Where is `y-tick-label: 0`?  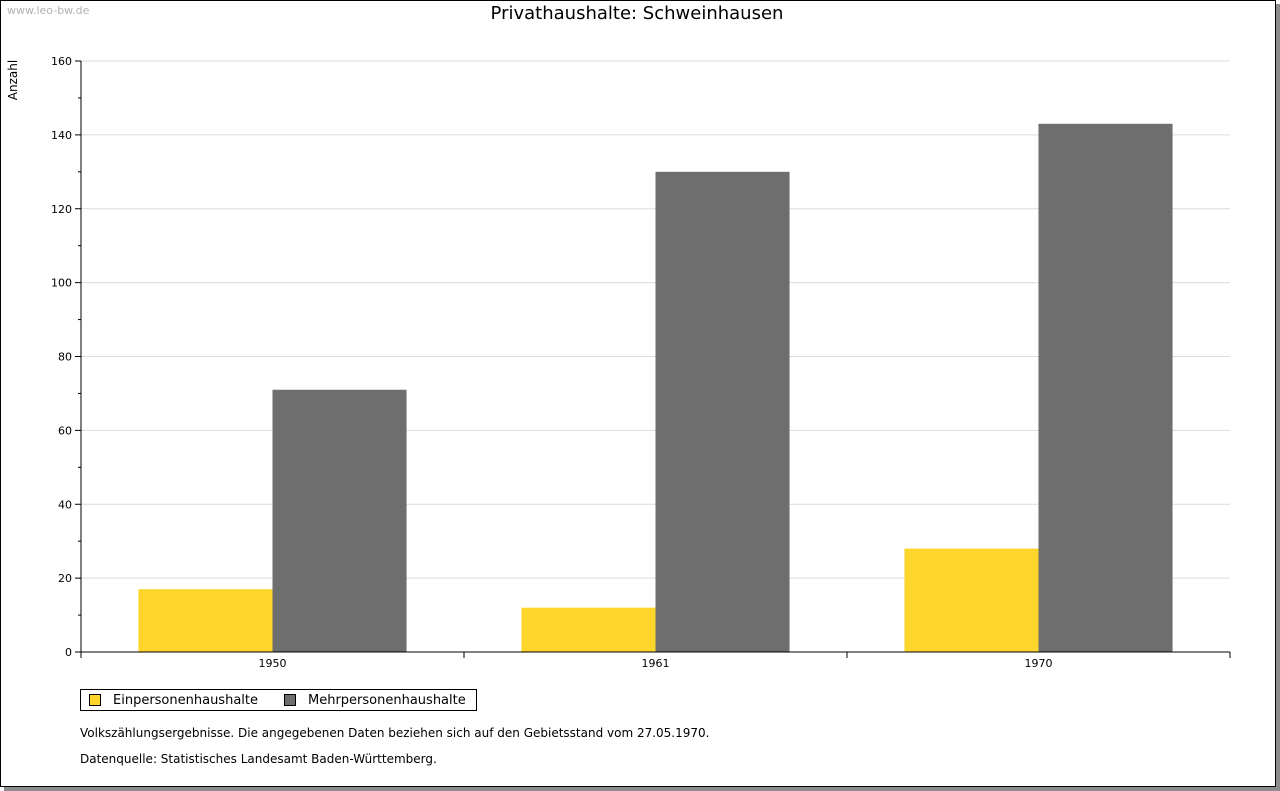 y-tick-label: 0 is located at coordinates (68, 652).